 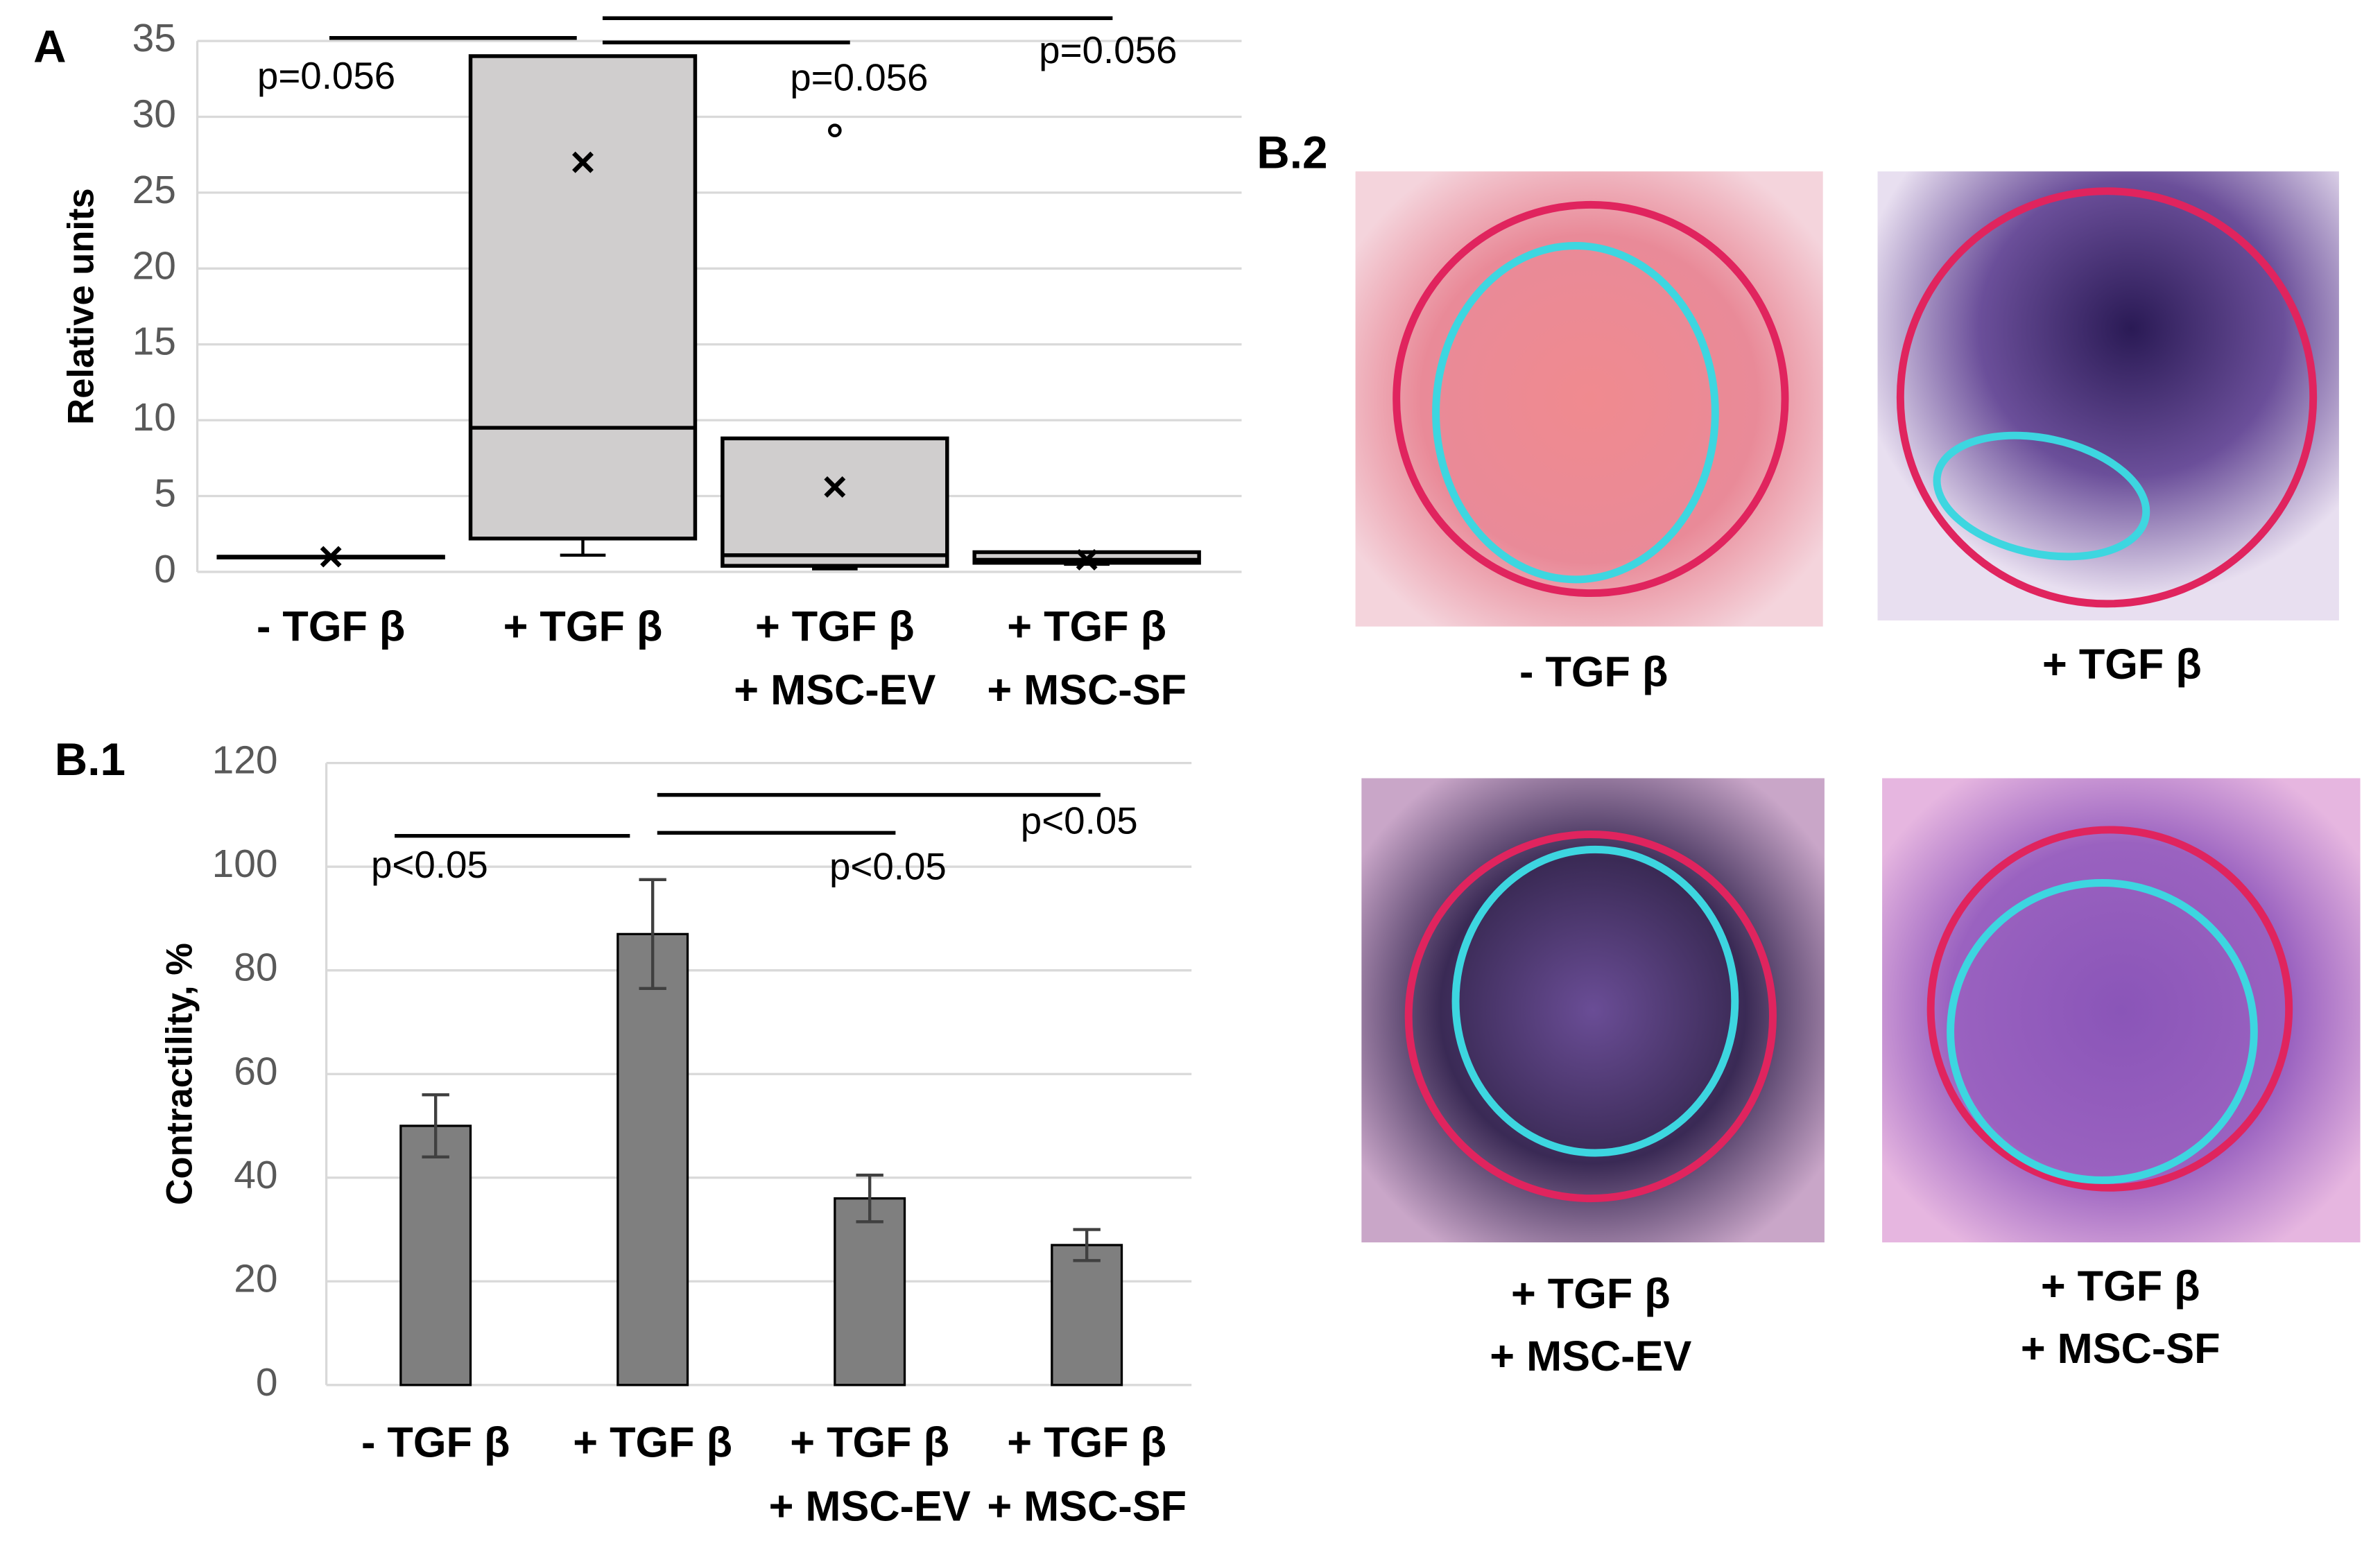 I want to click on image-caption: + MSC-EV, so click(x=1590, y=1356).